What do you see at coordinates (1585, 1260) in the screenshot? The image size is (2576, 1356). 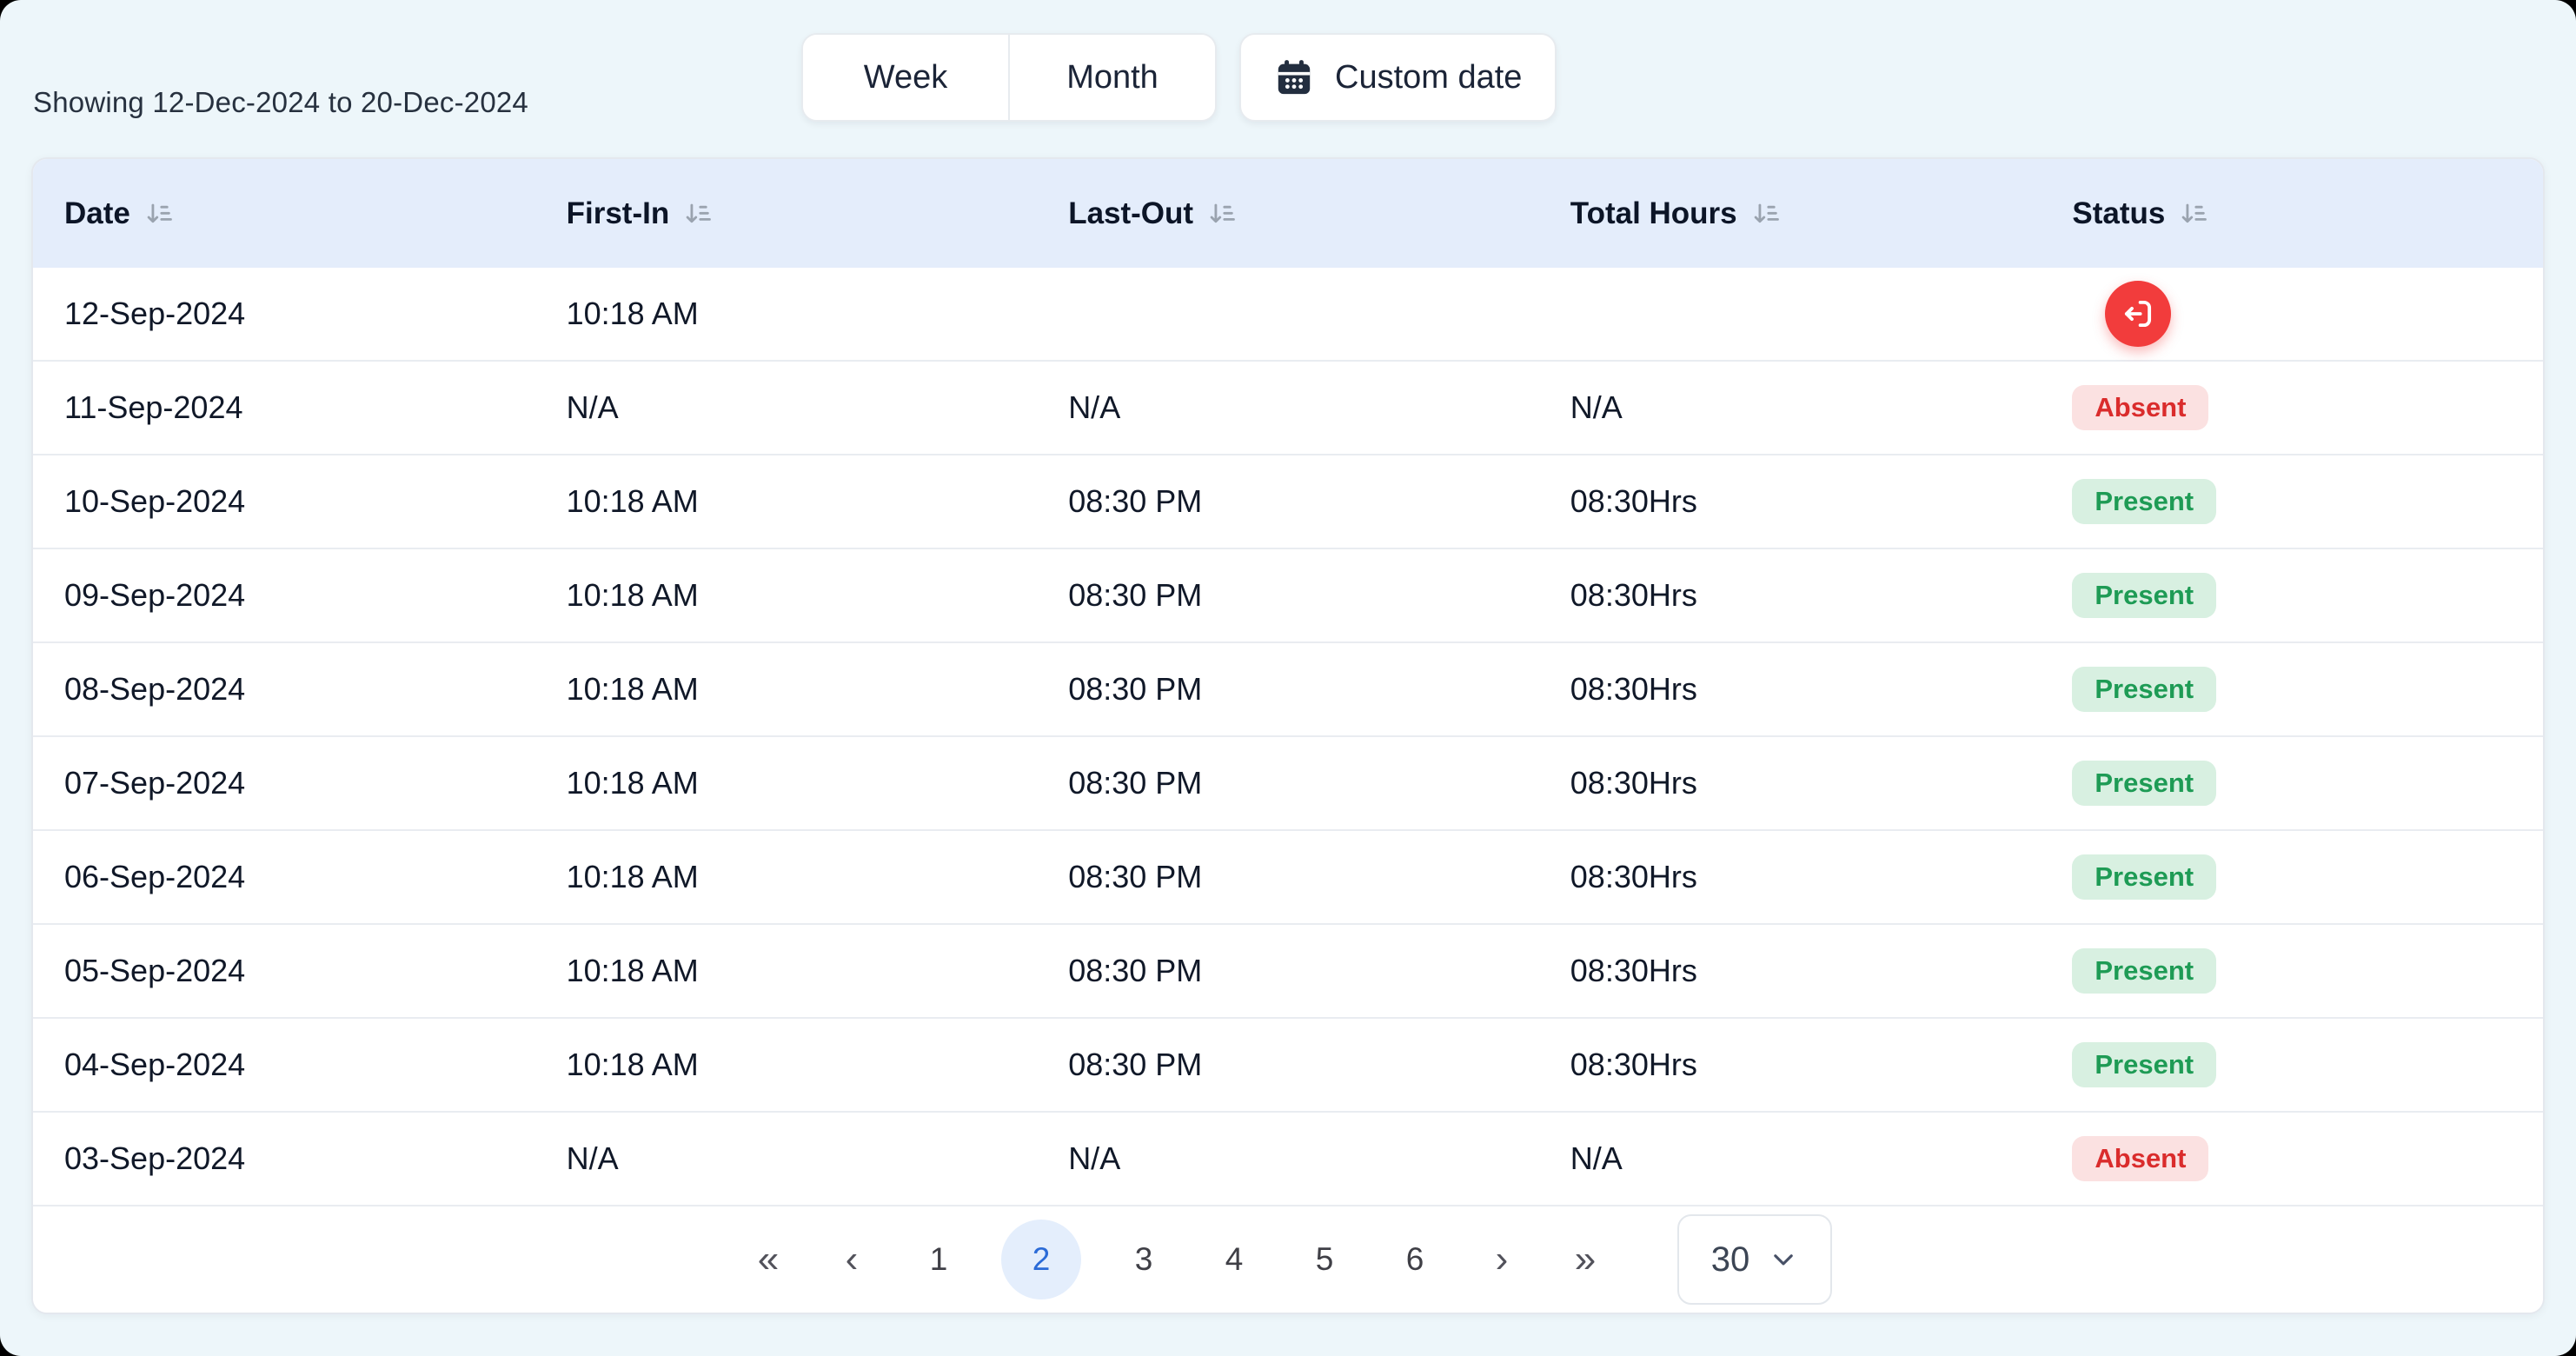 I see `last-page-button: »` at bounding box center [1585, 1260].